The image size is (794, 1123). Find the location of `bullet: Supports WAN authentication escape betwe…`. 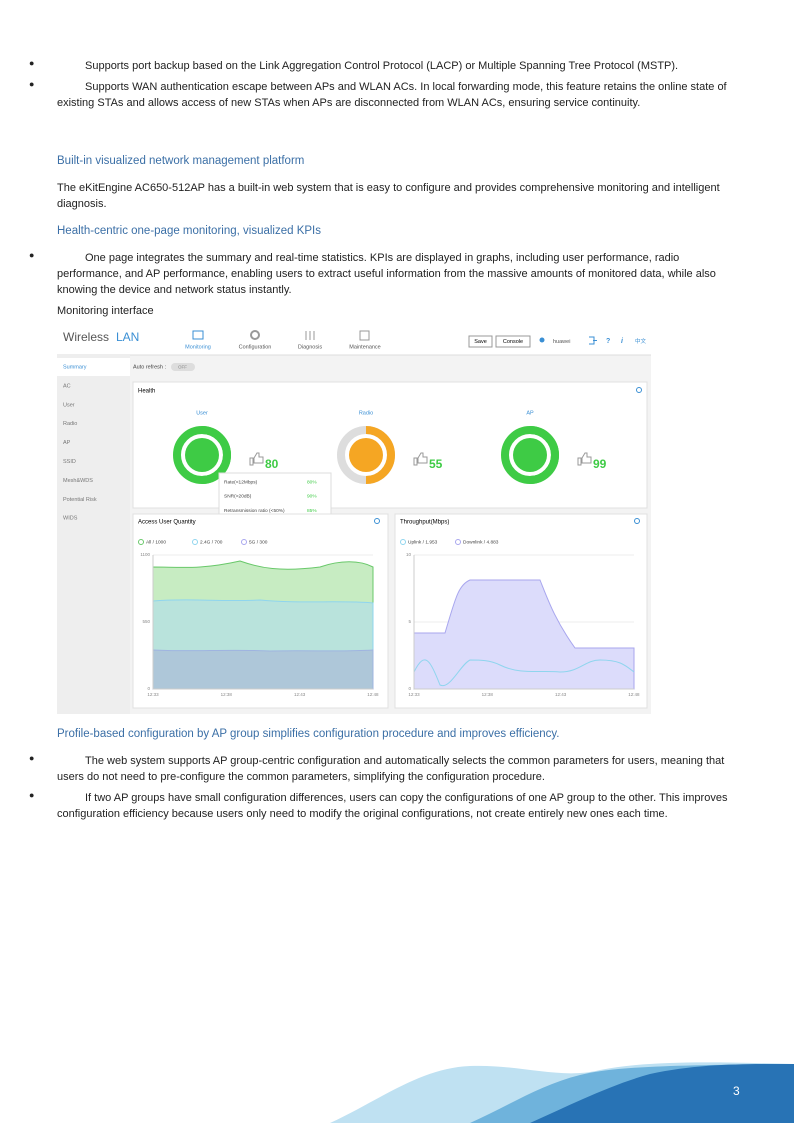

bullet: Supports WAN authentication escape betwe… is located at coordinates (383, 93).